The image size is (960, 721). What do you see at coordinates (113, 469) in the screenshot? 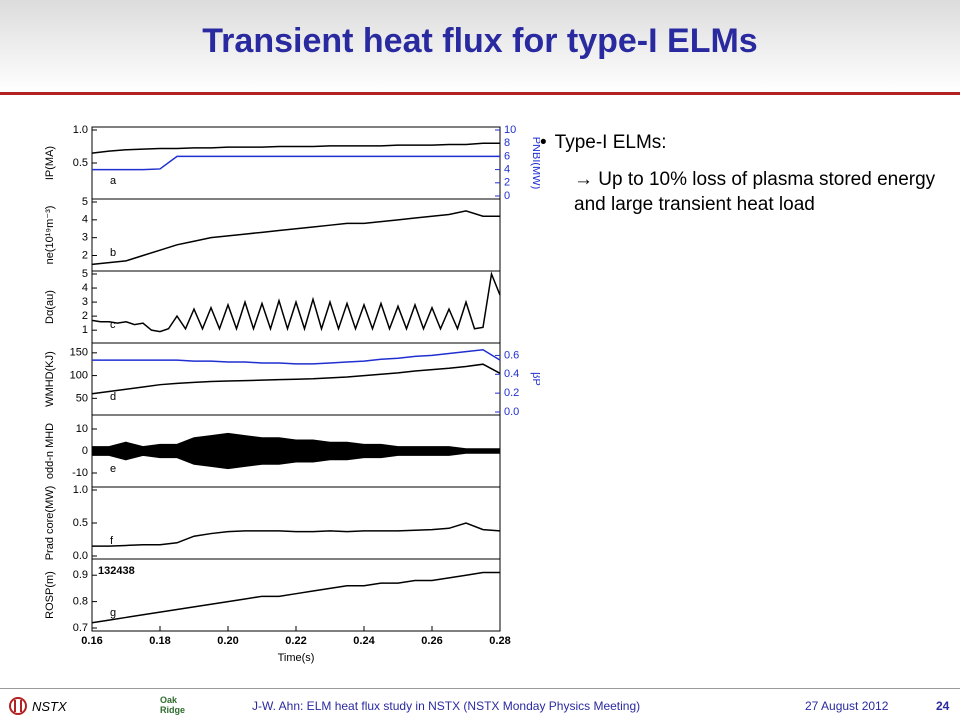
I see `panel-letter: e` at bounding box center [113, 469].